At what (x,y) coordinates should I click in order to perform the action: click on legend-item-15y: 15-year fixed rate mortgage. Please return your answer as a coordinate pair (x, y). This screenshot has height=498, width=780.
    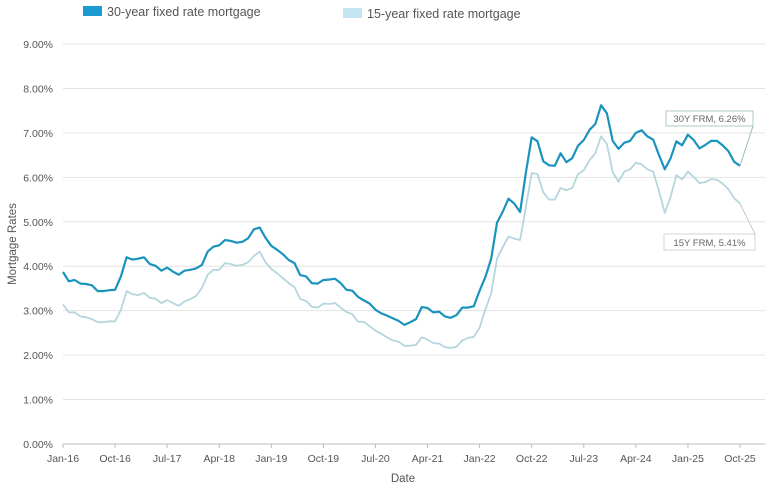
    Looking at the image, I should click on (432, 14).